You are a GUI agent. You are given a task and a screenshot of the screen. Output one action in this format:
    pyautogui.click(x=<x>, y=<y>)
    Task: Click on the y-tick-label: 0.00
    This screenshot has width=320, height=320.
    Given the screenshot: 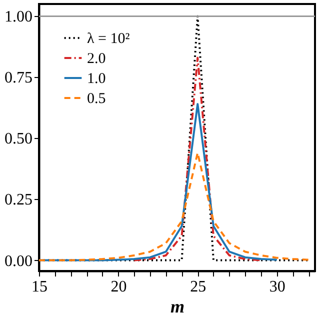 What is the action you would take?
    pyautogui.click(x=18, y=261)
    